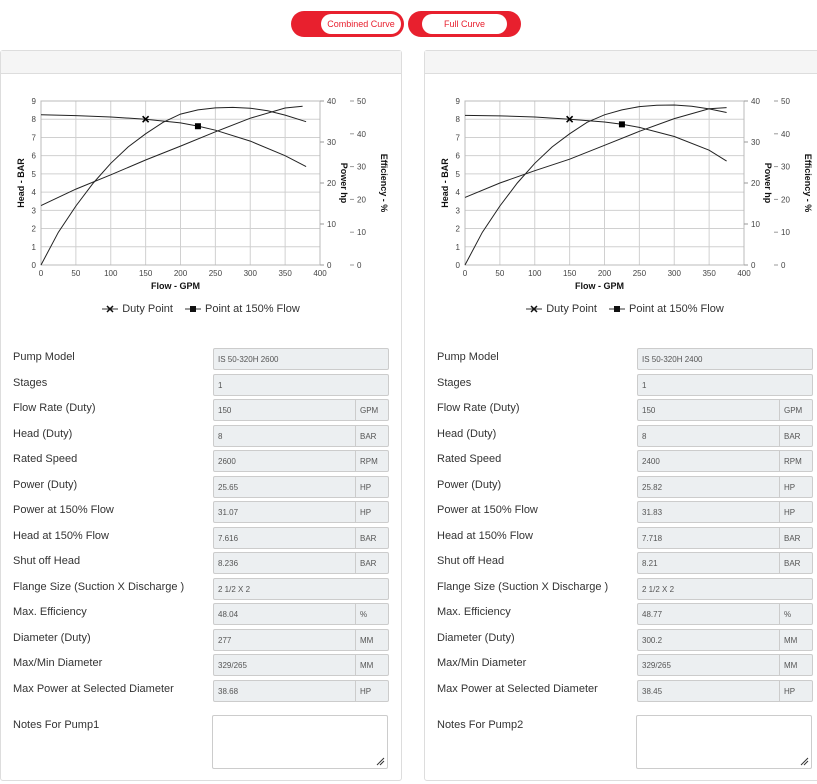 This screenshot has height=784, width=817. I want to click on field-maxpower-value: 38.68, so click(228, 691).